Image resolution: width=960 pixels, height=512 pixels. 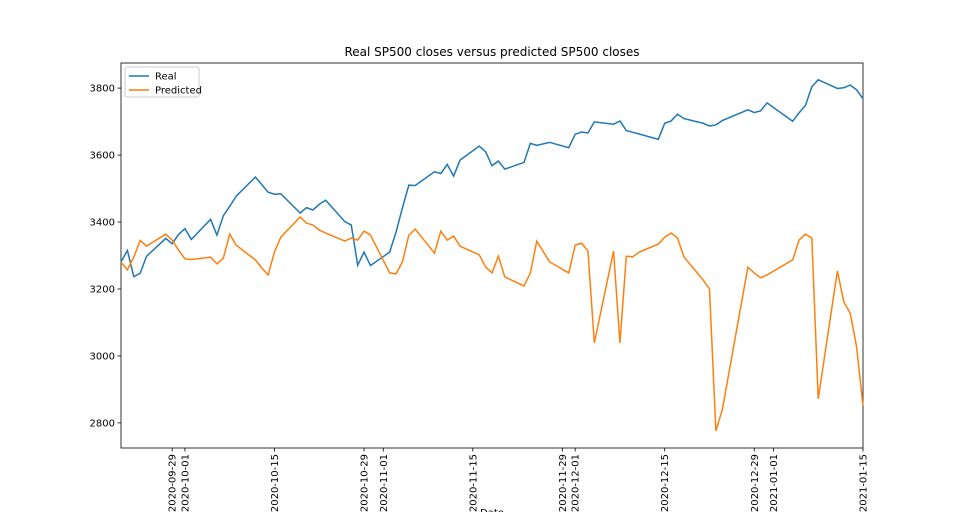 I want to click on x-tick-label: 2020-10-15, so click(x=275, y=483).